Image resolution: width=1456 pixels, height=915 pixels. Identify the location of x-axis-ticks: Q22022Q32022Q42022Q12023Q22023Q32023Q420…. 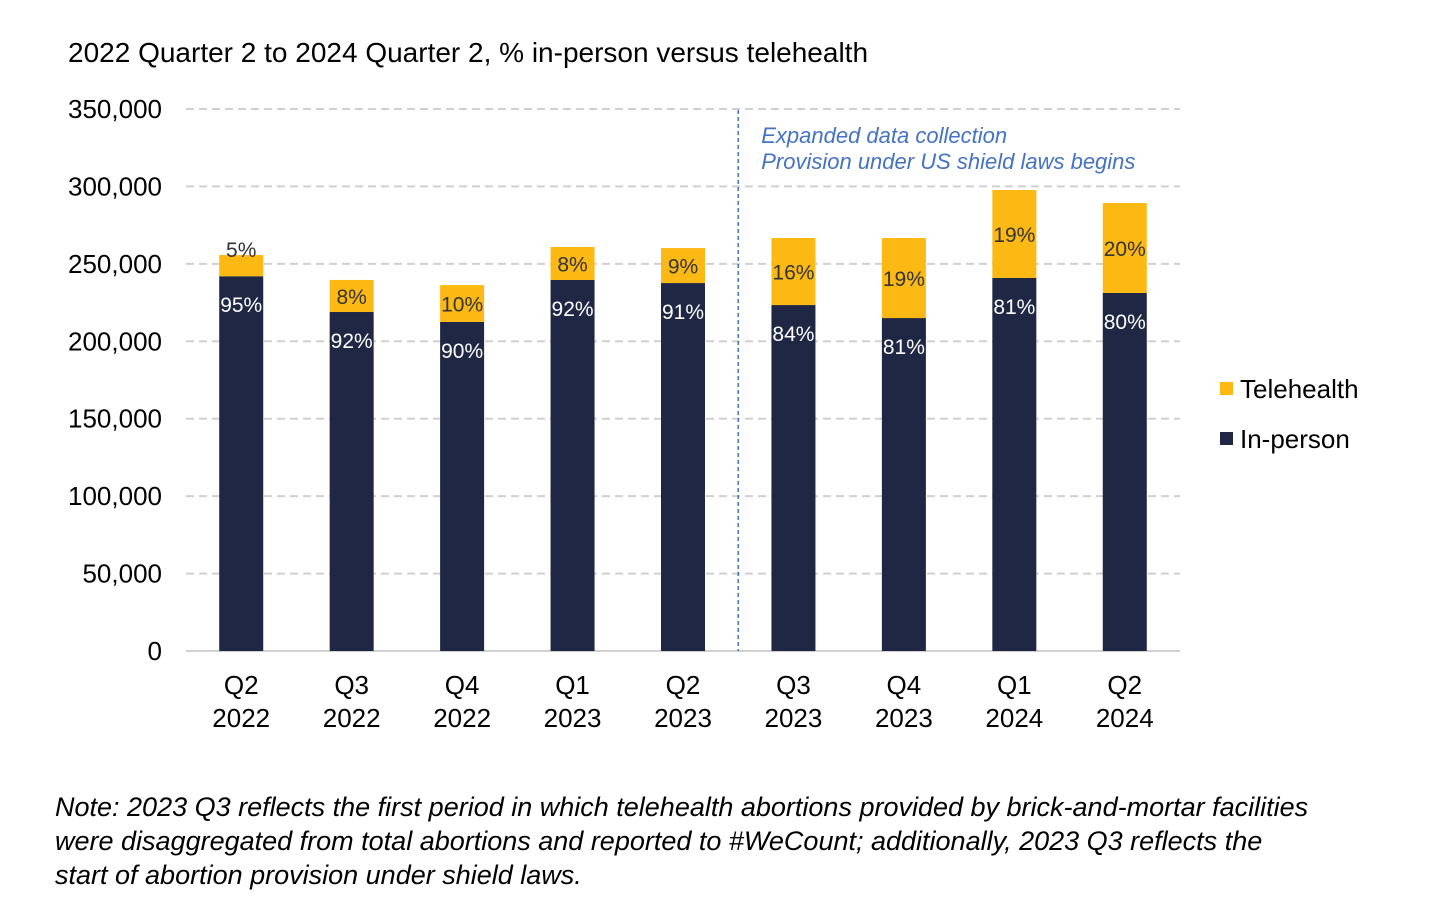
(682, 701).